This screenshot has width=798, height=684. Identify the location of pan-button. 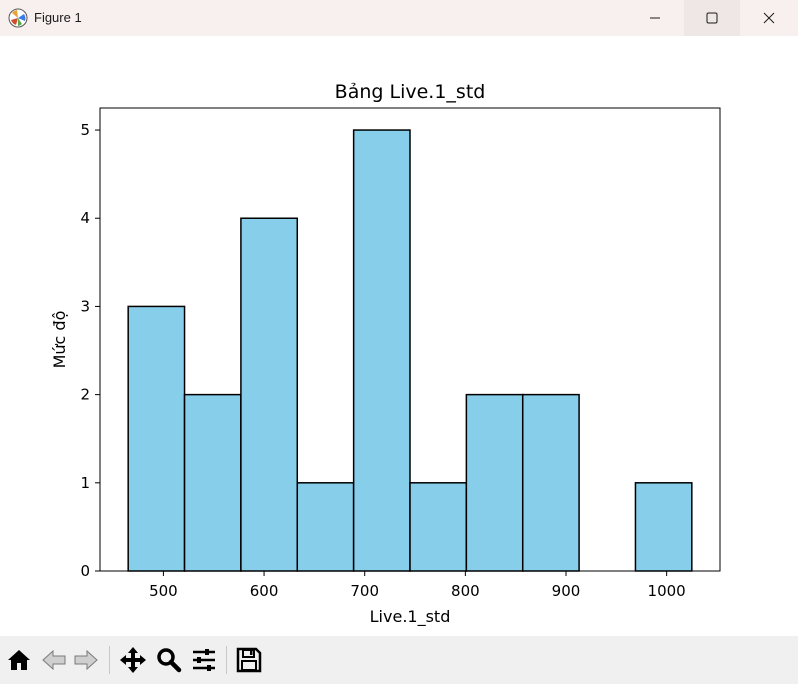
(133, 660).